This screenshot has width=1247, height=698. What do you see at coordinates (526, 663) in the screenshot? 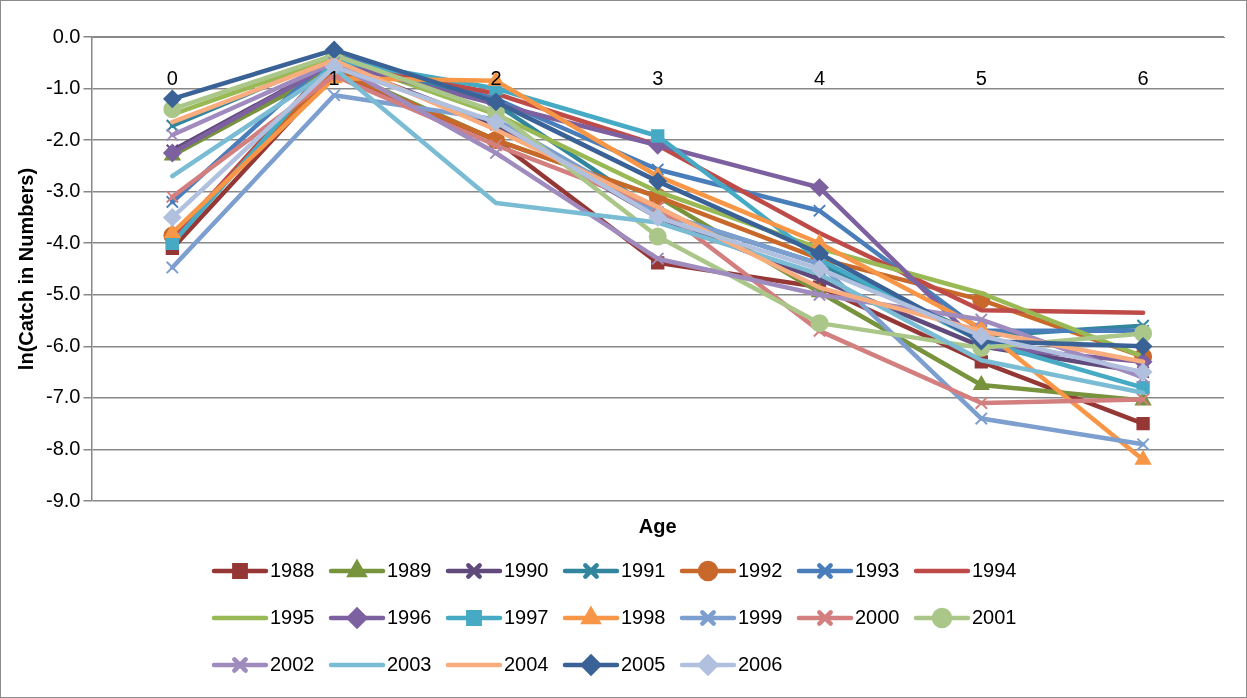
I see `legend-label: 2004` at bounding box center [526, 663].